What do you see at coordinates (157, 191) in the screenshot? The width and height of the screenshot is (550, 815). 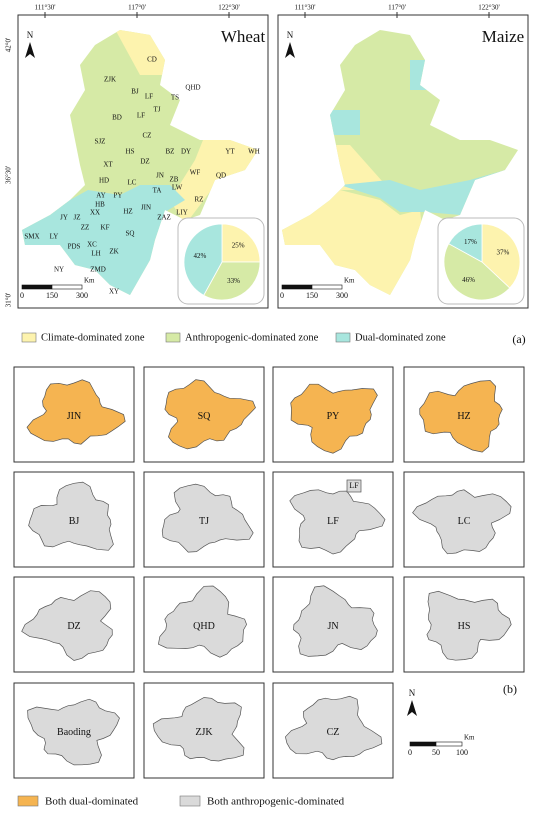 I see `region-label: TA` at bounding box center [157, 191].